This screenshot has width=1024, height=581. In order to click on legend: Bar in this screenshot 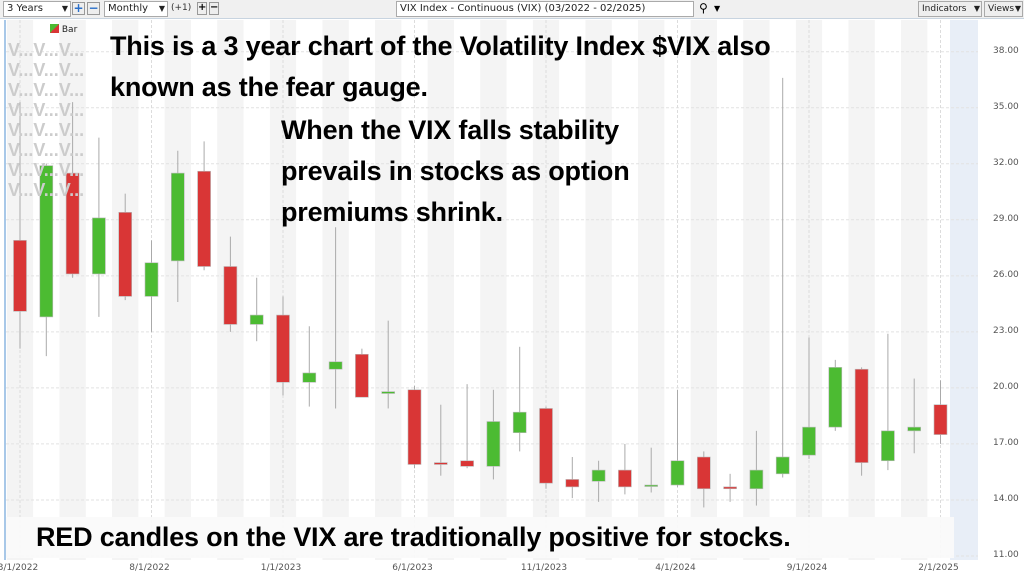, I will do `click(63, 29)`.